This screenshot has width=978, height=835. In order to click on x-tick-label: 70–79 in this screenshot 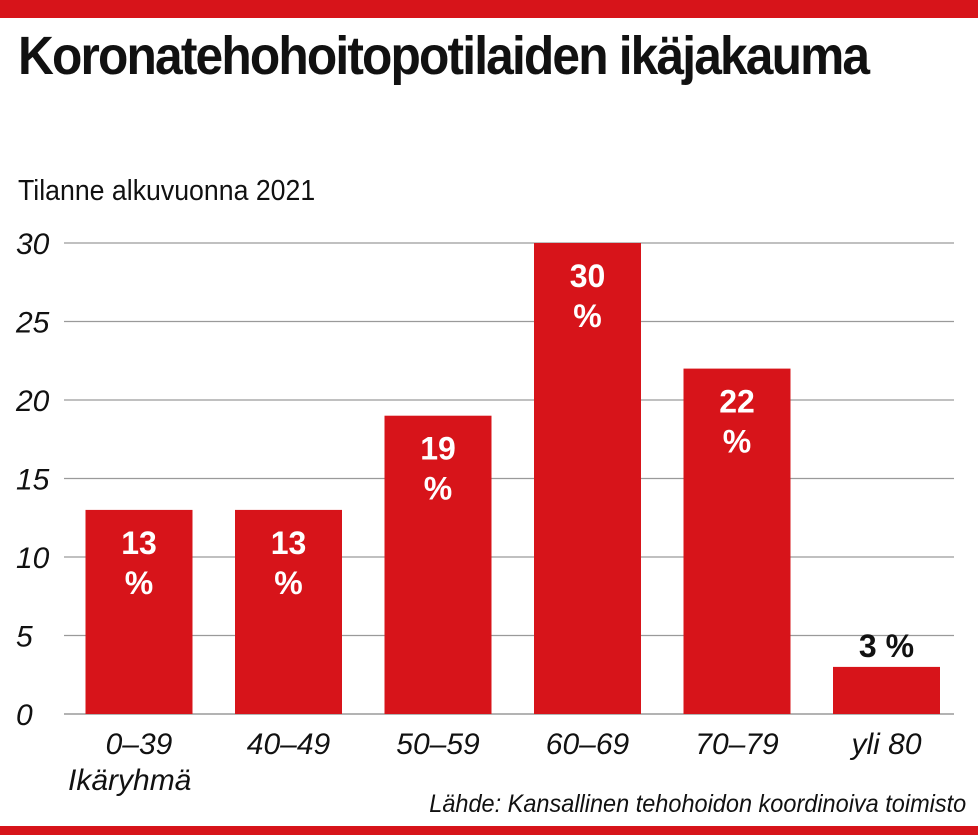, I will do `click(737, 744)`.